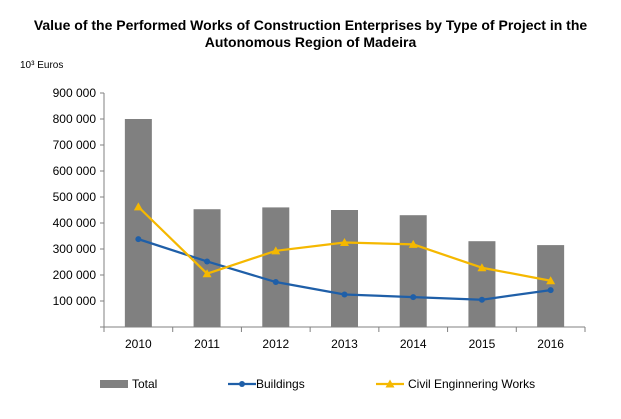 This screenshot has height=419, width=621. Describe the element at coordinates (390, 383) in the screenshot. I see `legend-marker-civil-works` at that location.